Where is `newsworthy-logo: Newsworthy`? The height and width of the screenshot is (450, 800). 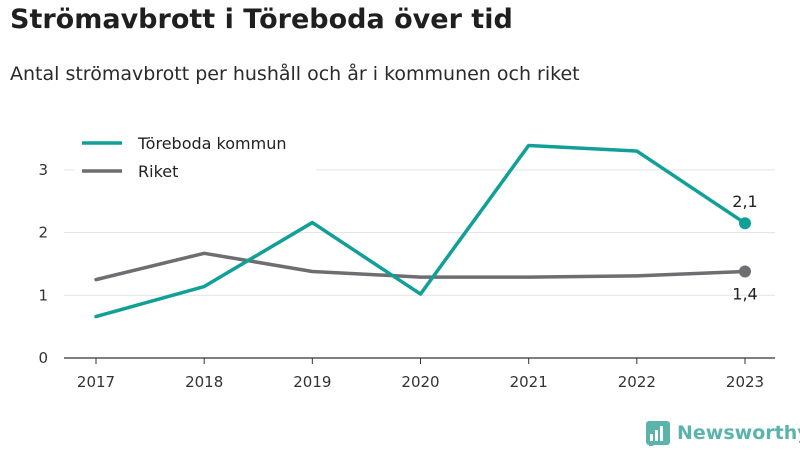
newsworthy-logo: Newsworthy is located at coordinates (722, 433).